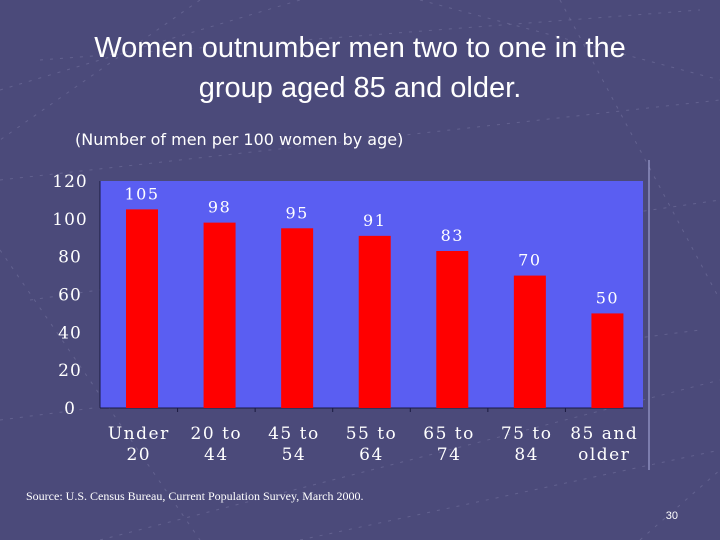 The width and height of the screenshot is (720, 540). I want to click on x-tick-label: 45 to, so click(294, 434).